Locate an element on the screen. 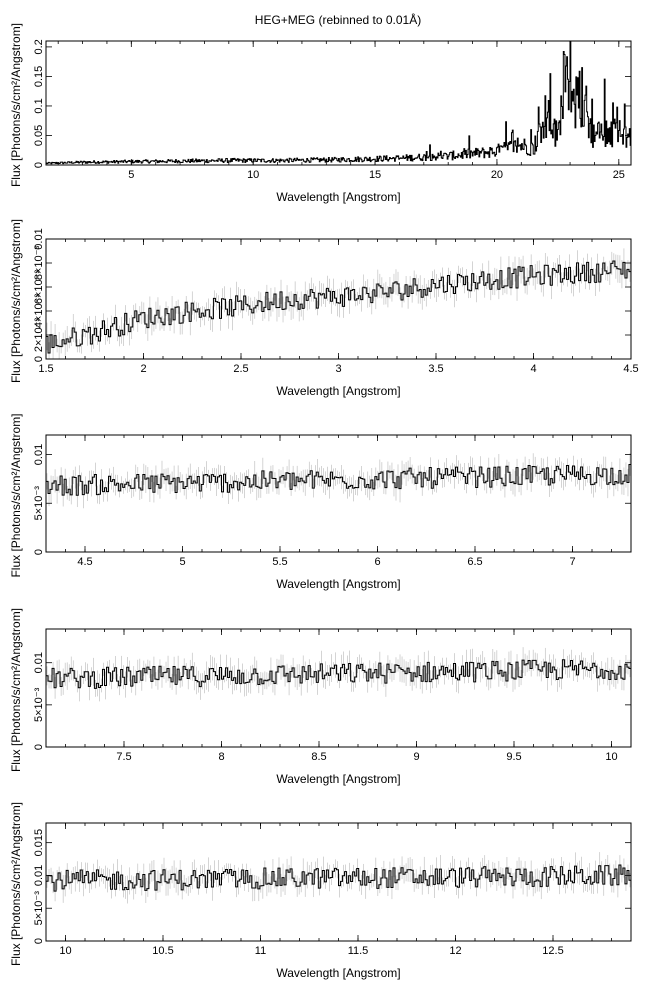  x-tick-label: 12.5 is located at coordinates (552, 951).